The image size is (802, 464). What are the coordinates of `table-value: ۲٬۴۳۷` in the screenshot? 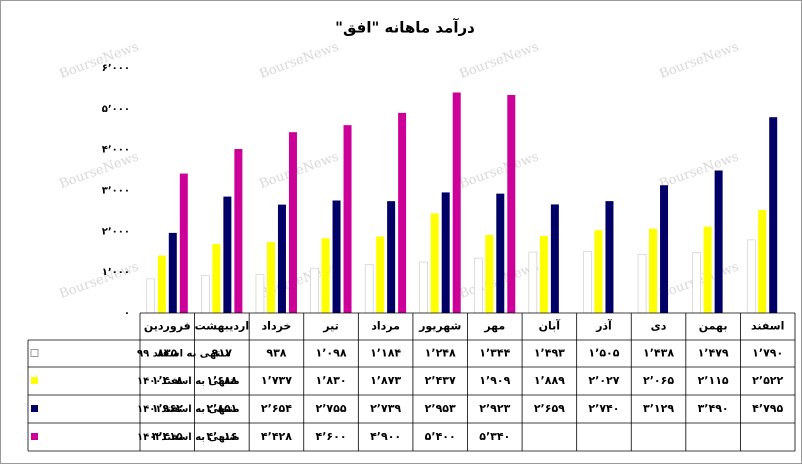 It's located at (440, 380).